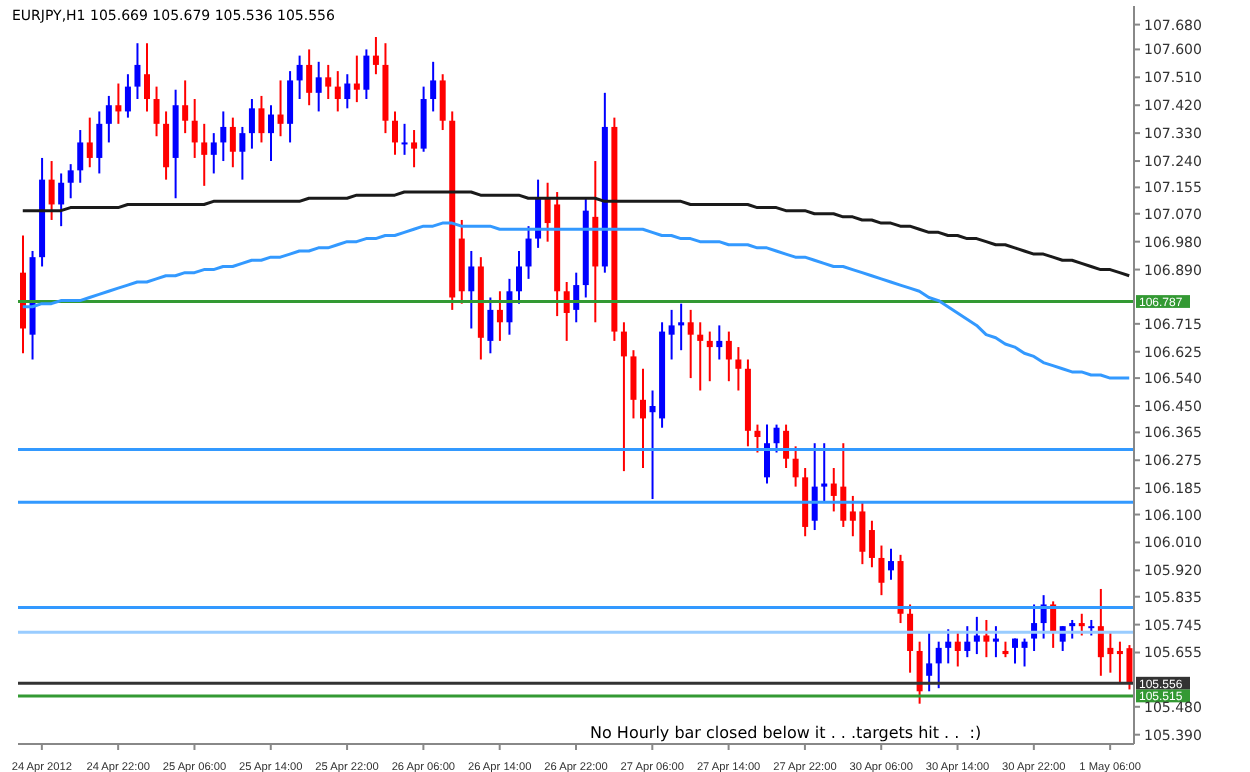 Image resolution: width=1250 pixels, height=772 pixels. I want to click on line-series, so click(576, 234).